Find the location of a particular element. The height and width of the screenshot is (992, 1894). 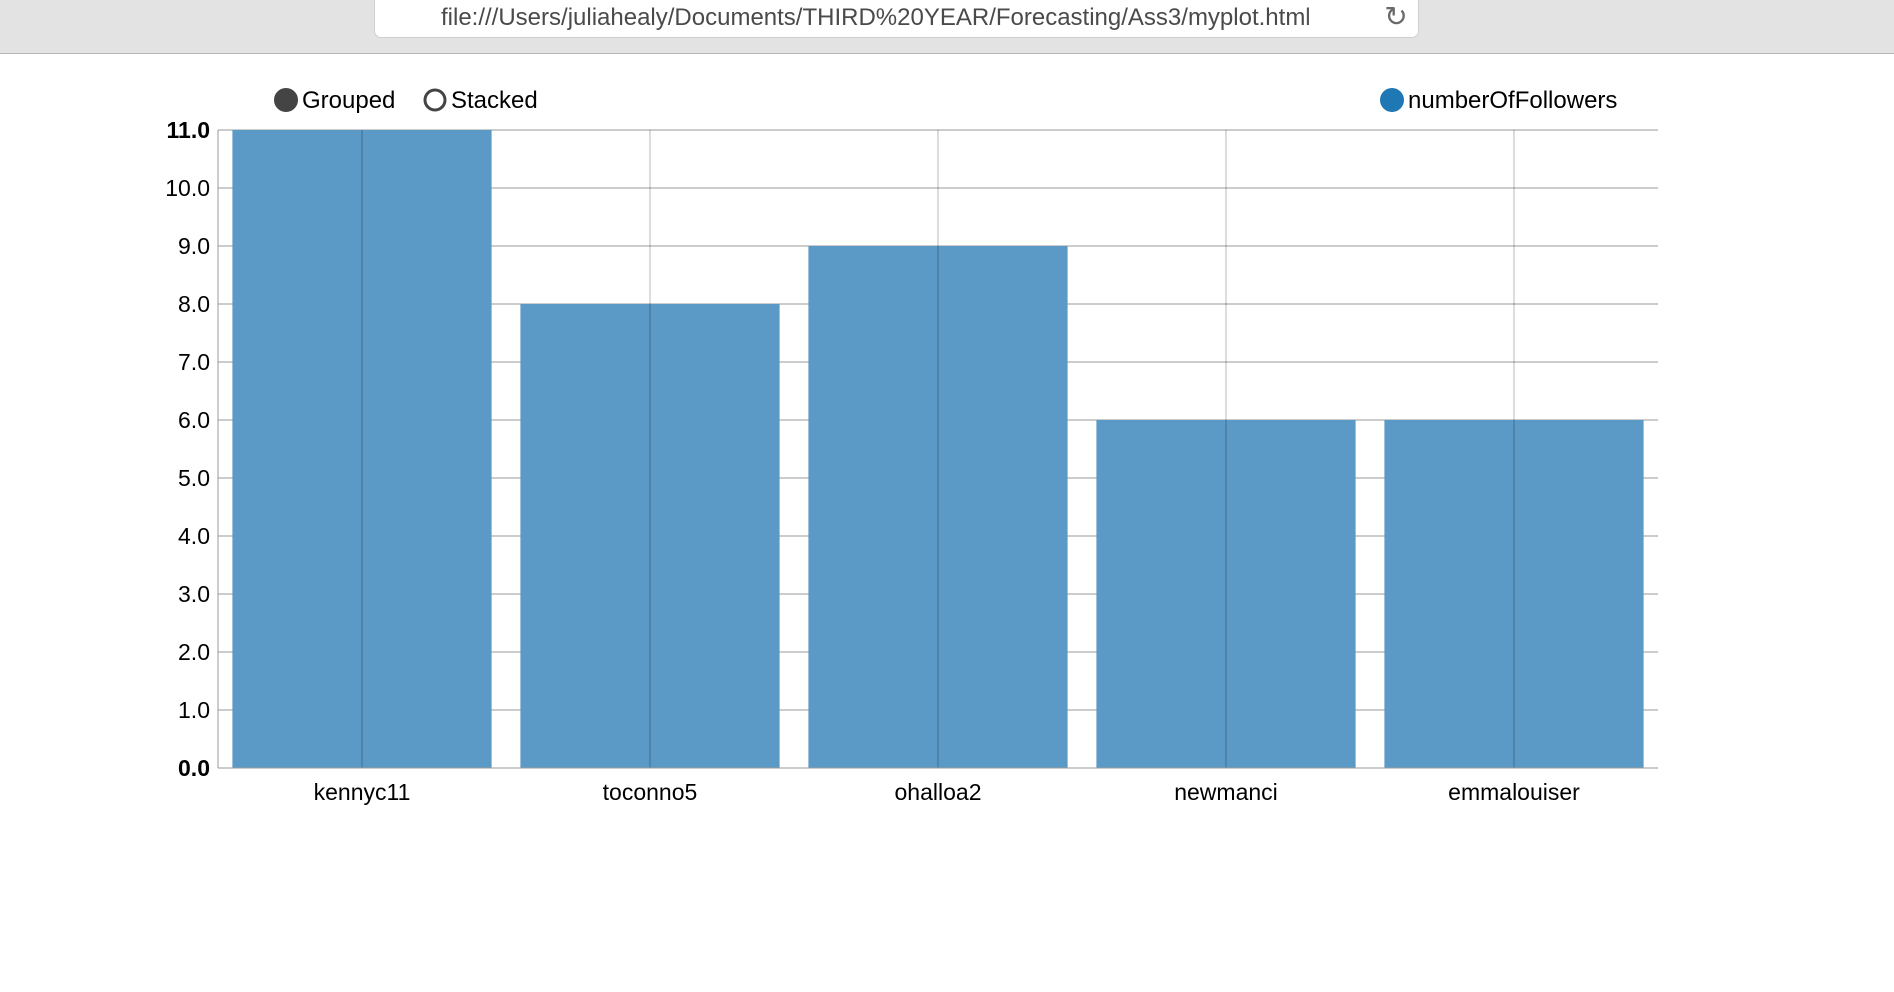

bar-toconno5 is located at coordinates (650, 536).